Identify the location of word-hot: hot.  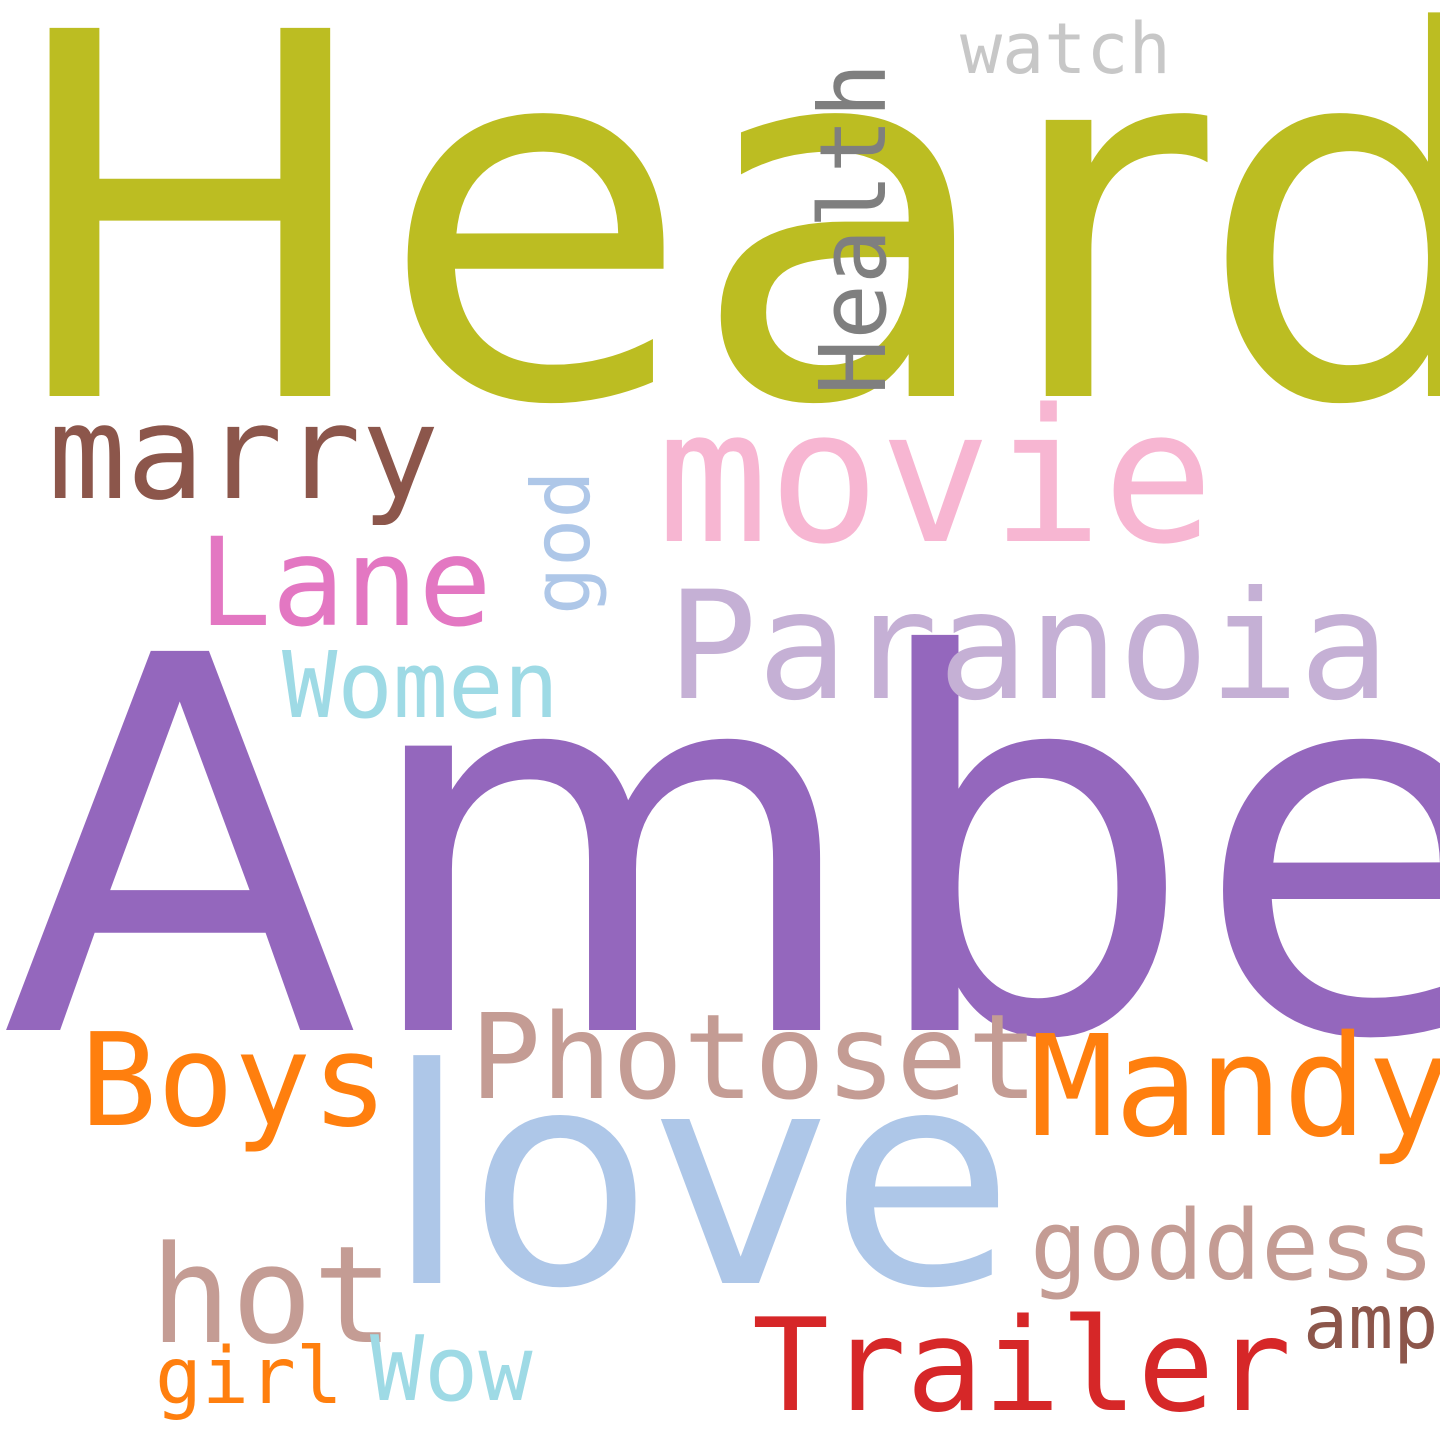
(272, 1295).